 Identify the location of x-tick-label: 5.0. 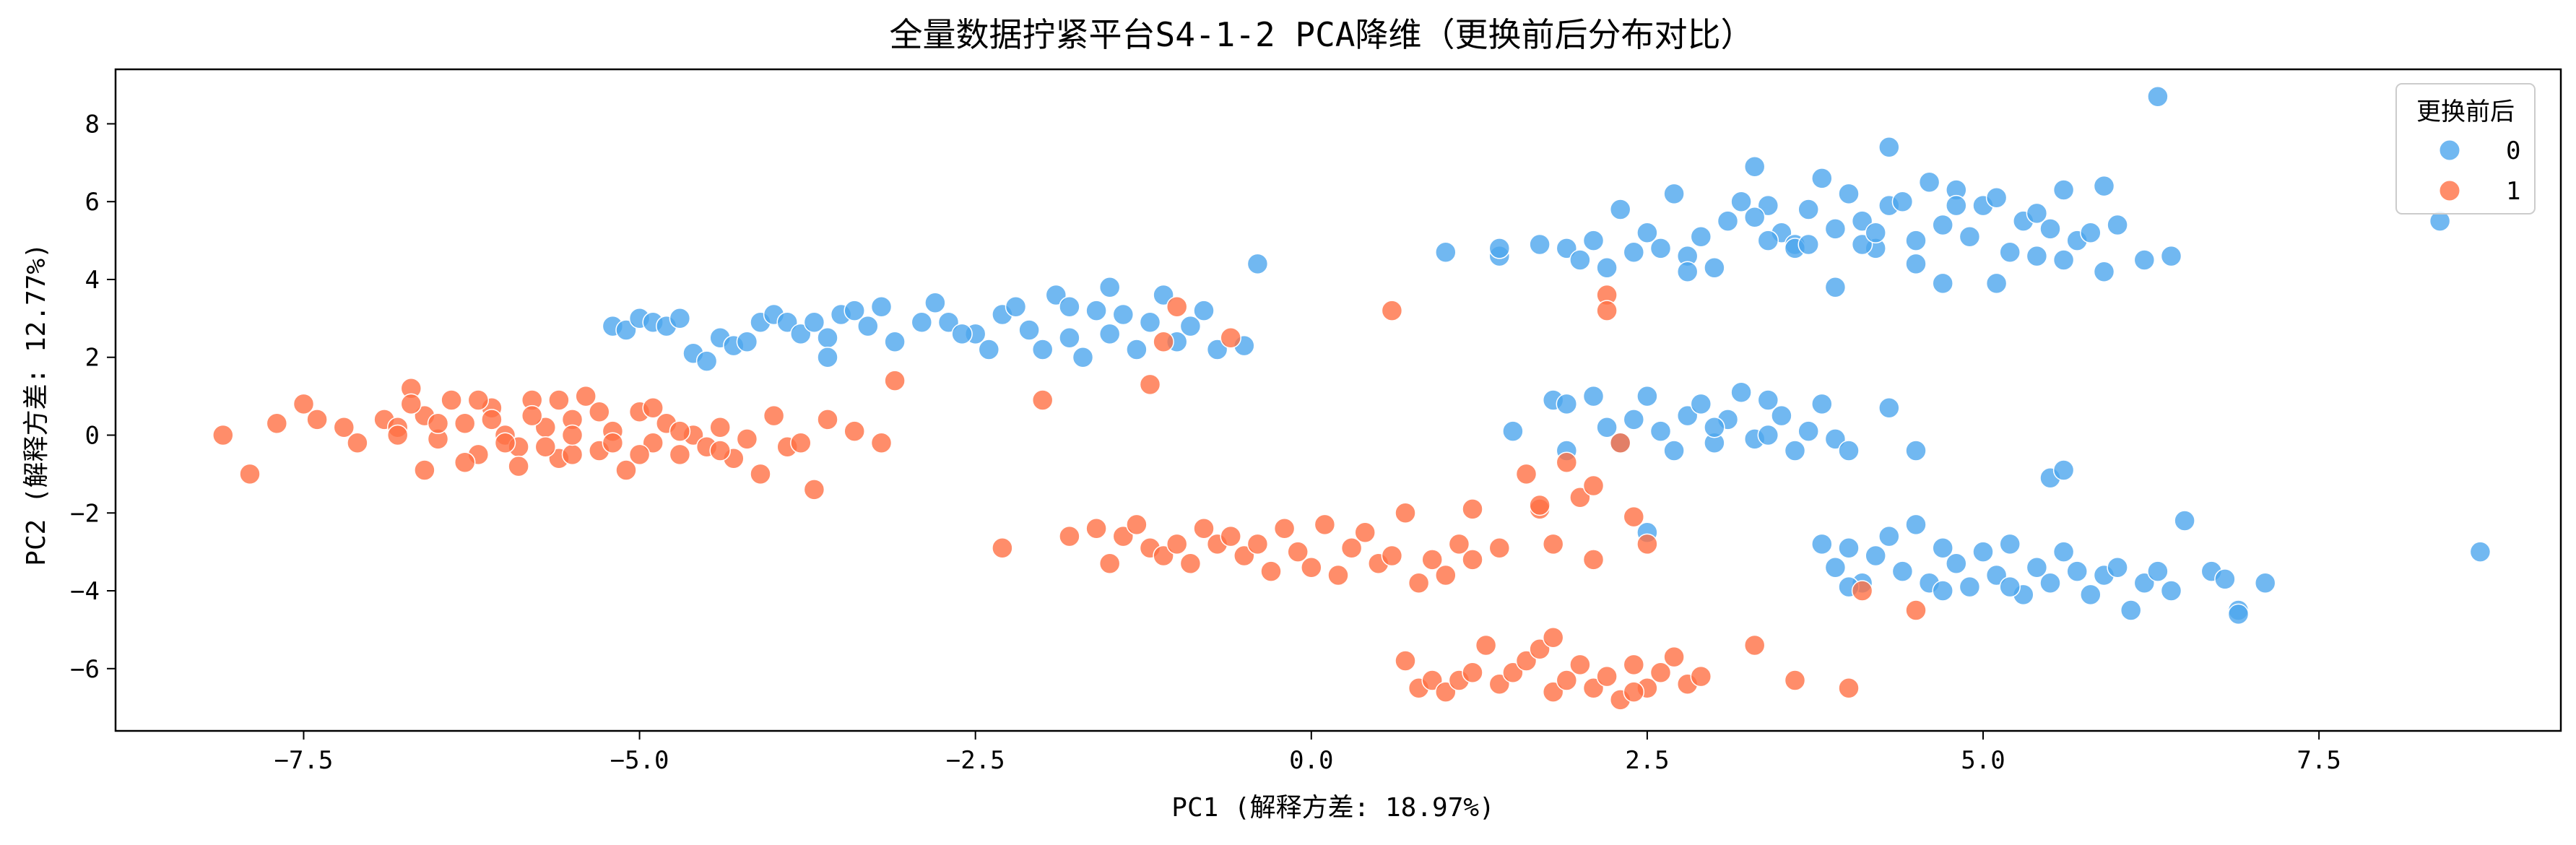
(1983, 760).